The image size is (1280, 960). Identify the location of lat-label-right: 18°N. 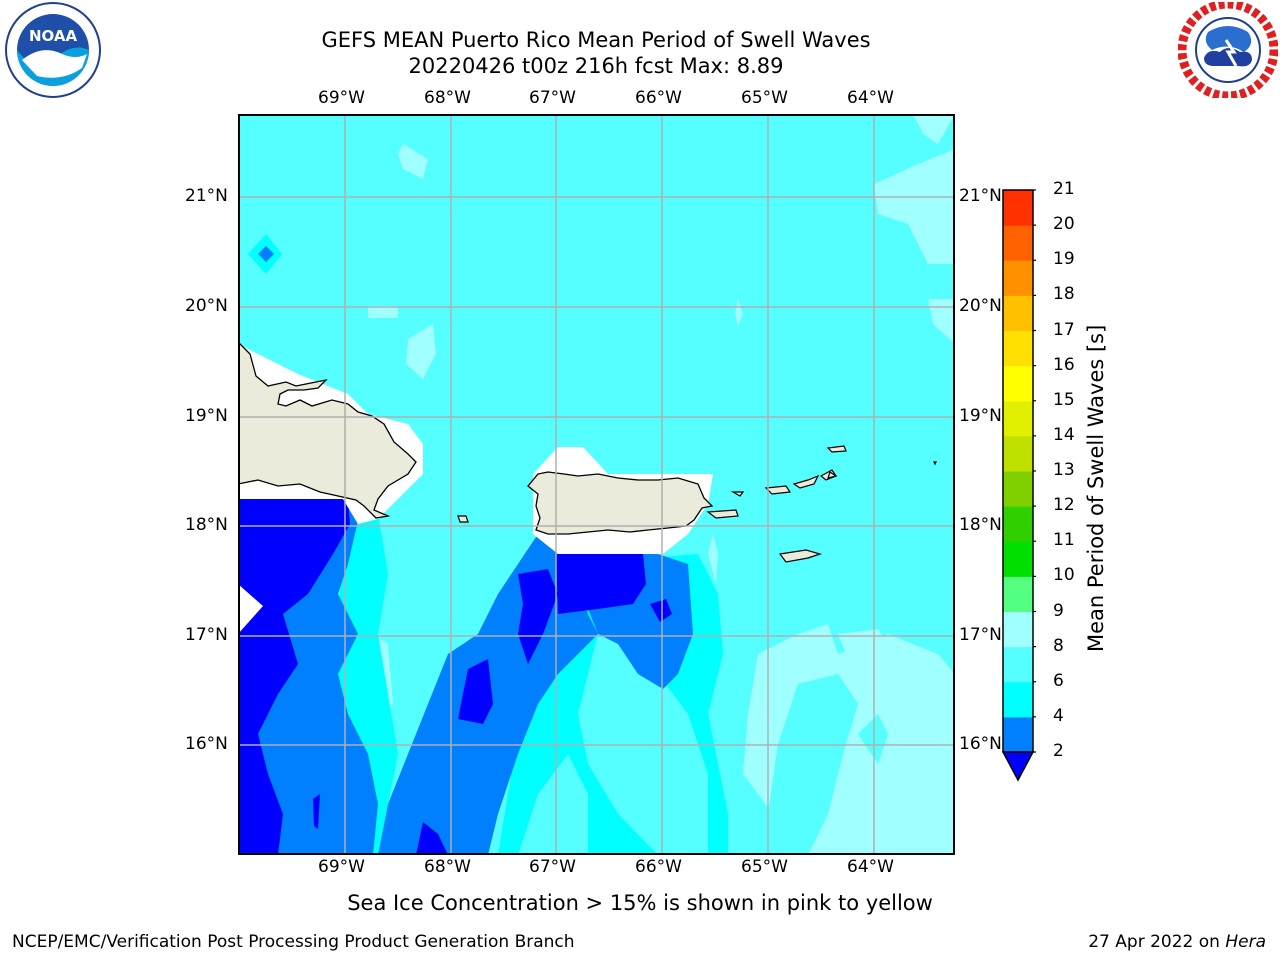
(980, 525).